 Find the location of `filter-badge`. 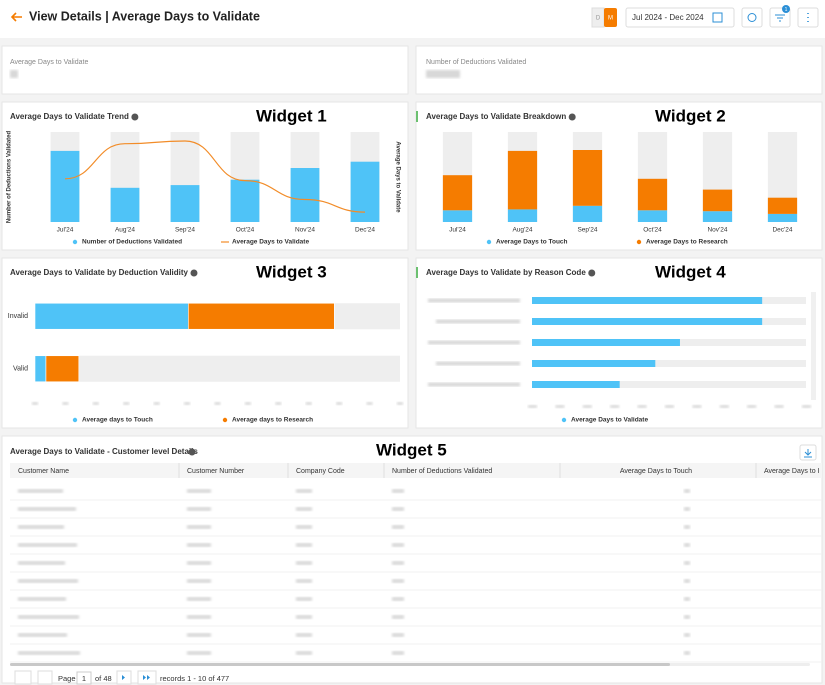

filter-badge is located at coordinates (786, 9).